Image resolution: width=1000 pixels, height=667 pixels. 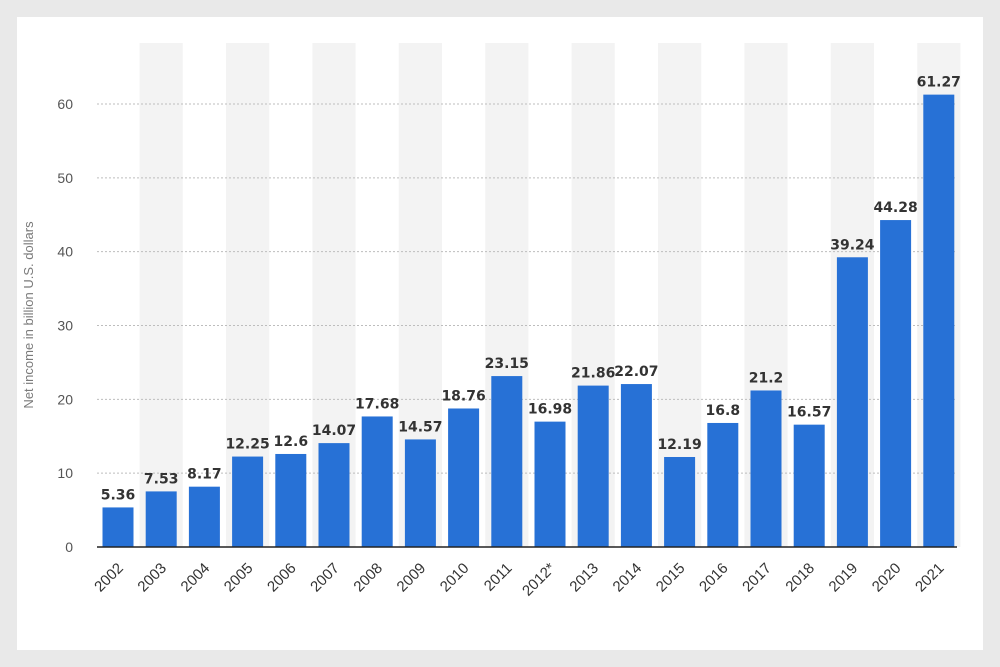 What do you see at coordinates (65, 178) in the screenshot?
I see `y-tick-label: 50` at bounding box center [65, 178].